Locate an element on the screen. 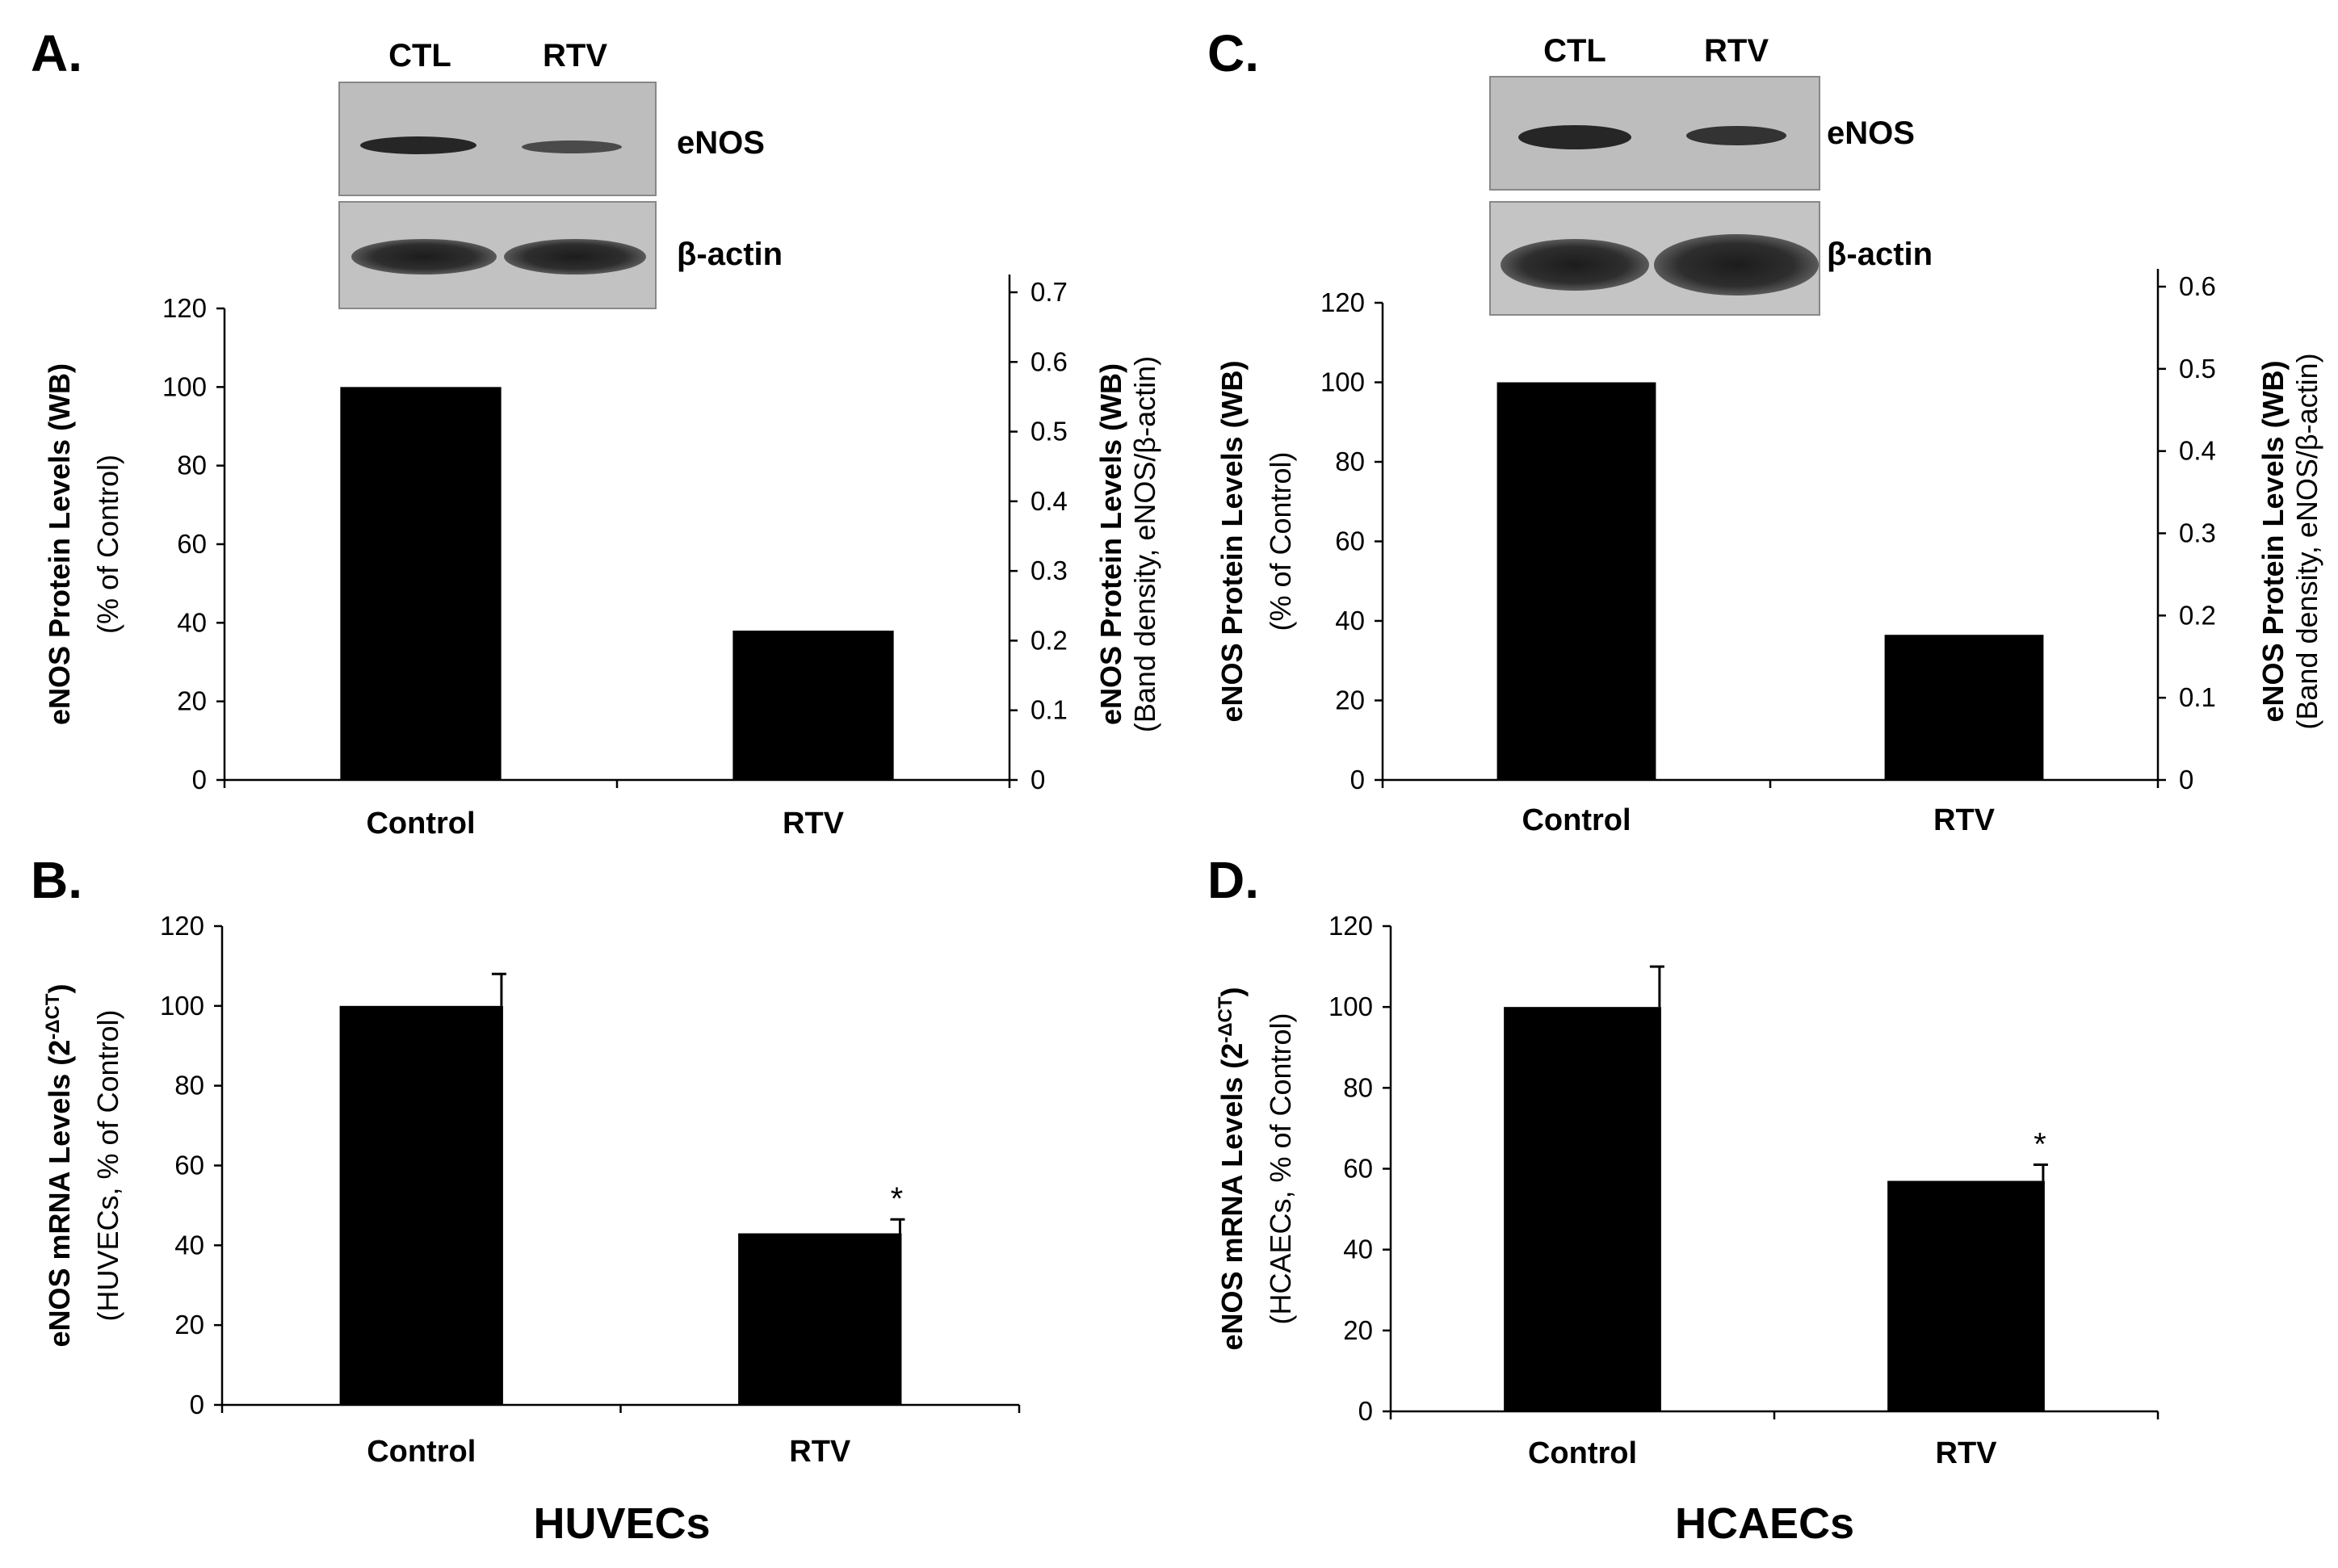 Image resolution: width=2338 pixels, height=1568 pixels. y-tick-label-d: 100 is located at coordinates (1351, 1006).